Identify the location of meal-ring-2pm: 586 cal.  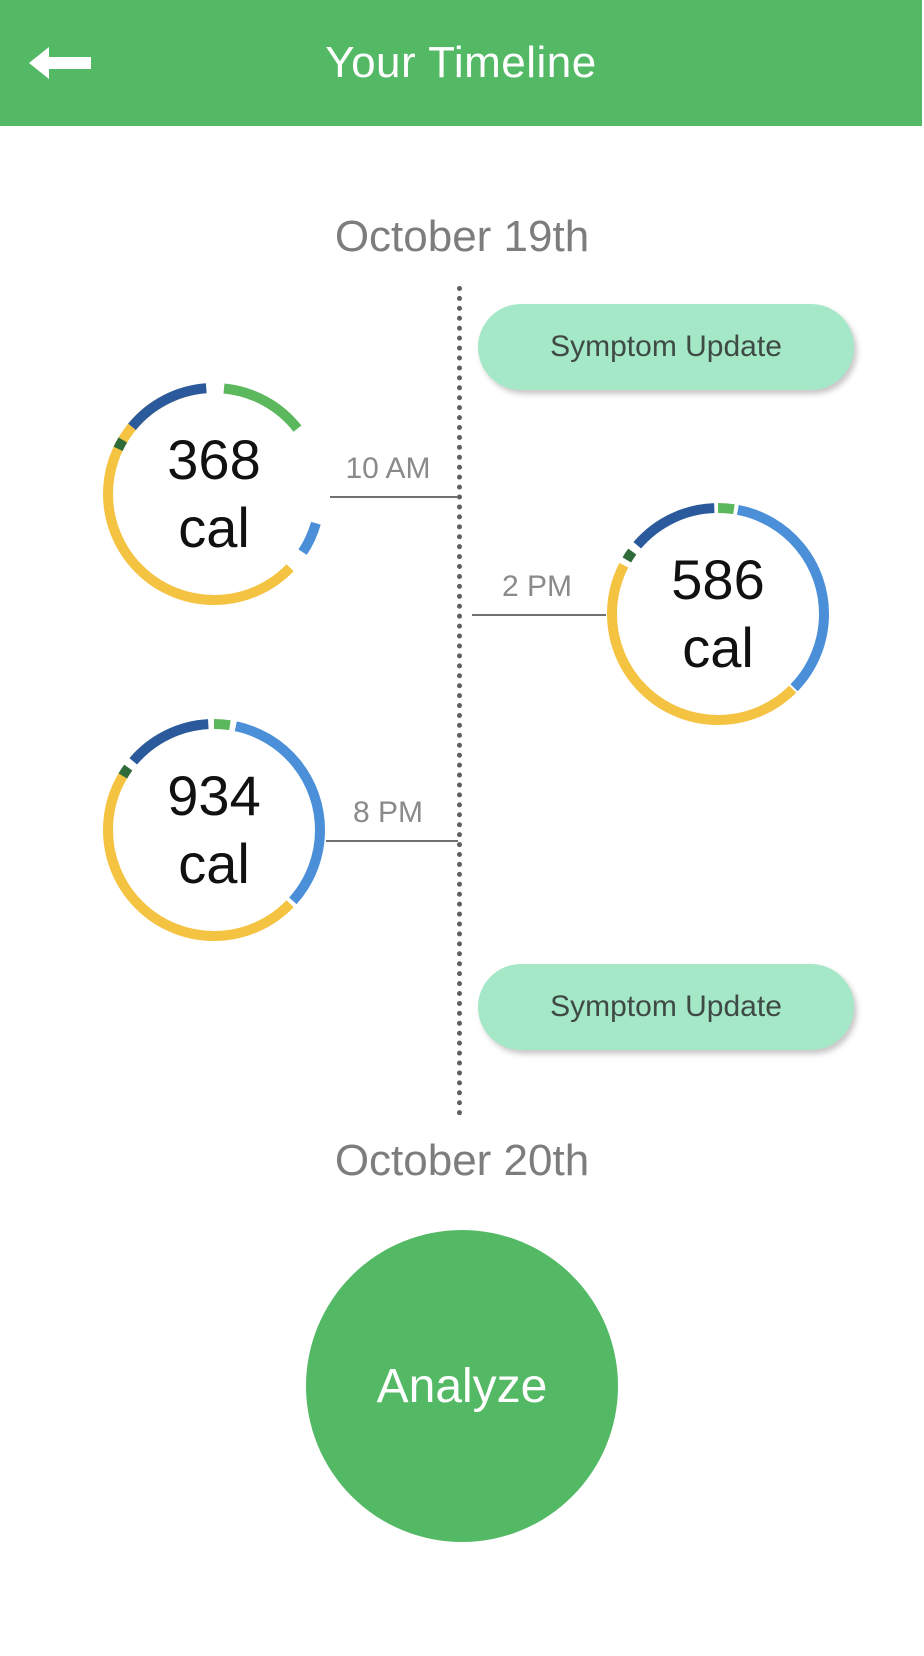
(718, 614).